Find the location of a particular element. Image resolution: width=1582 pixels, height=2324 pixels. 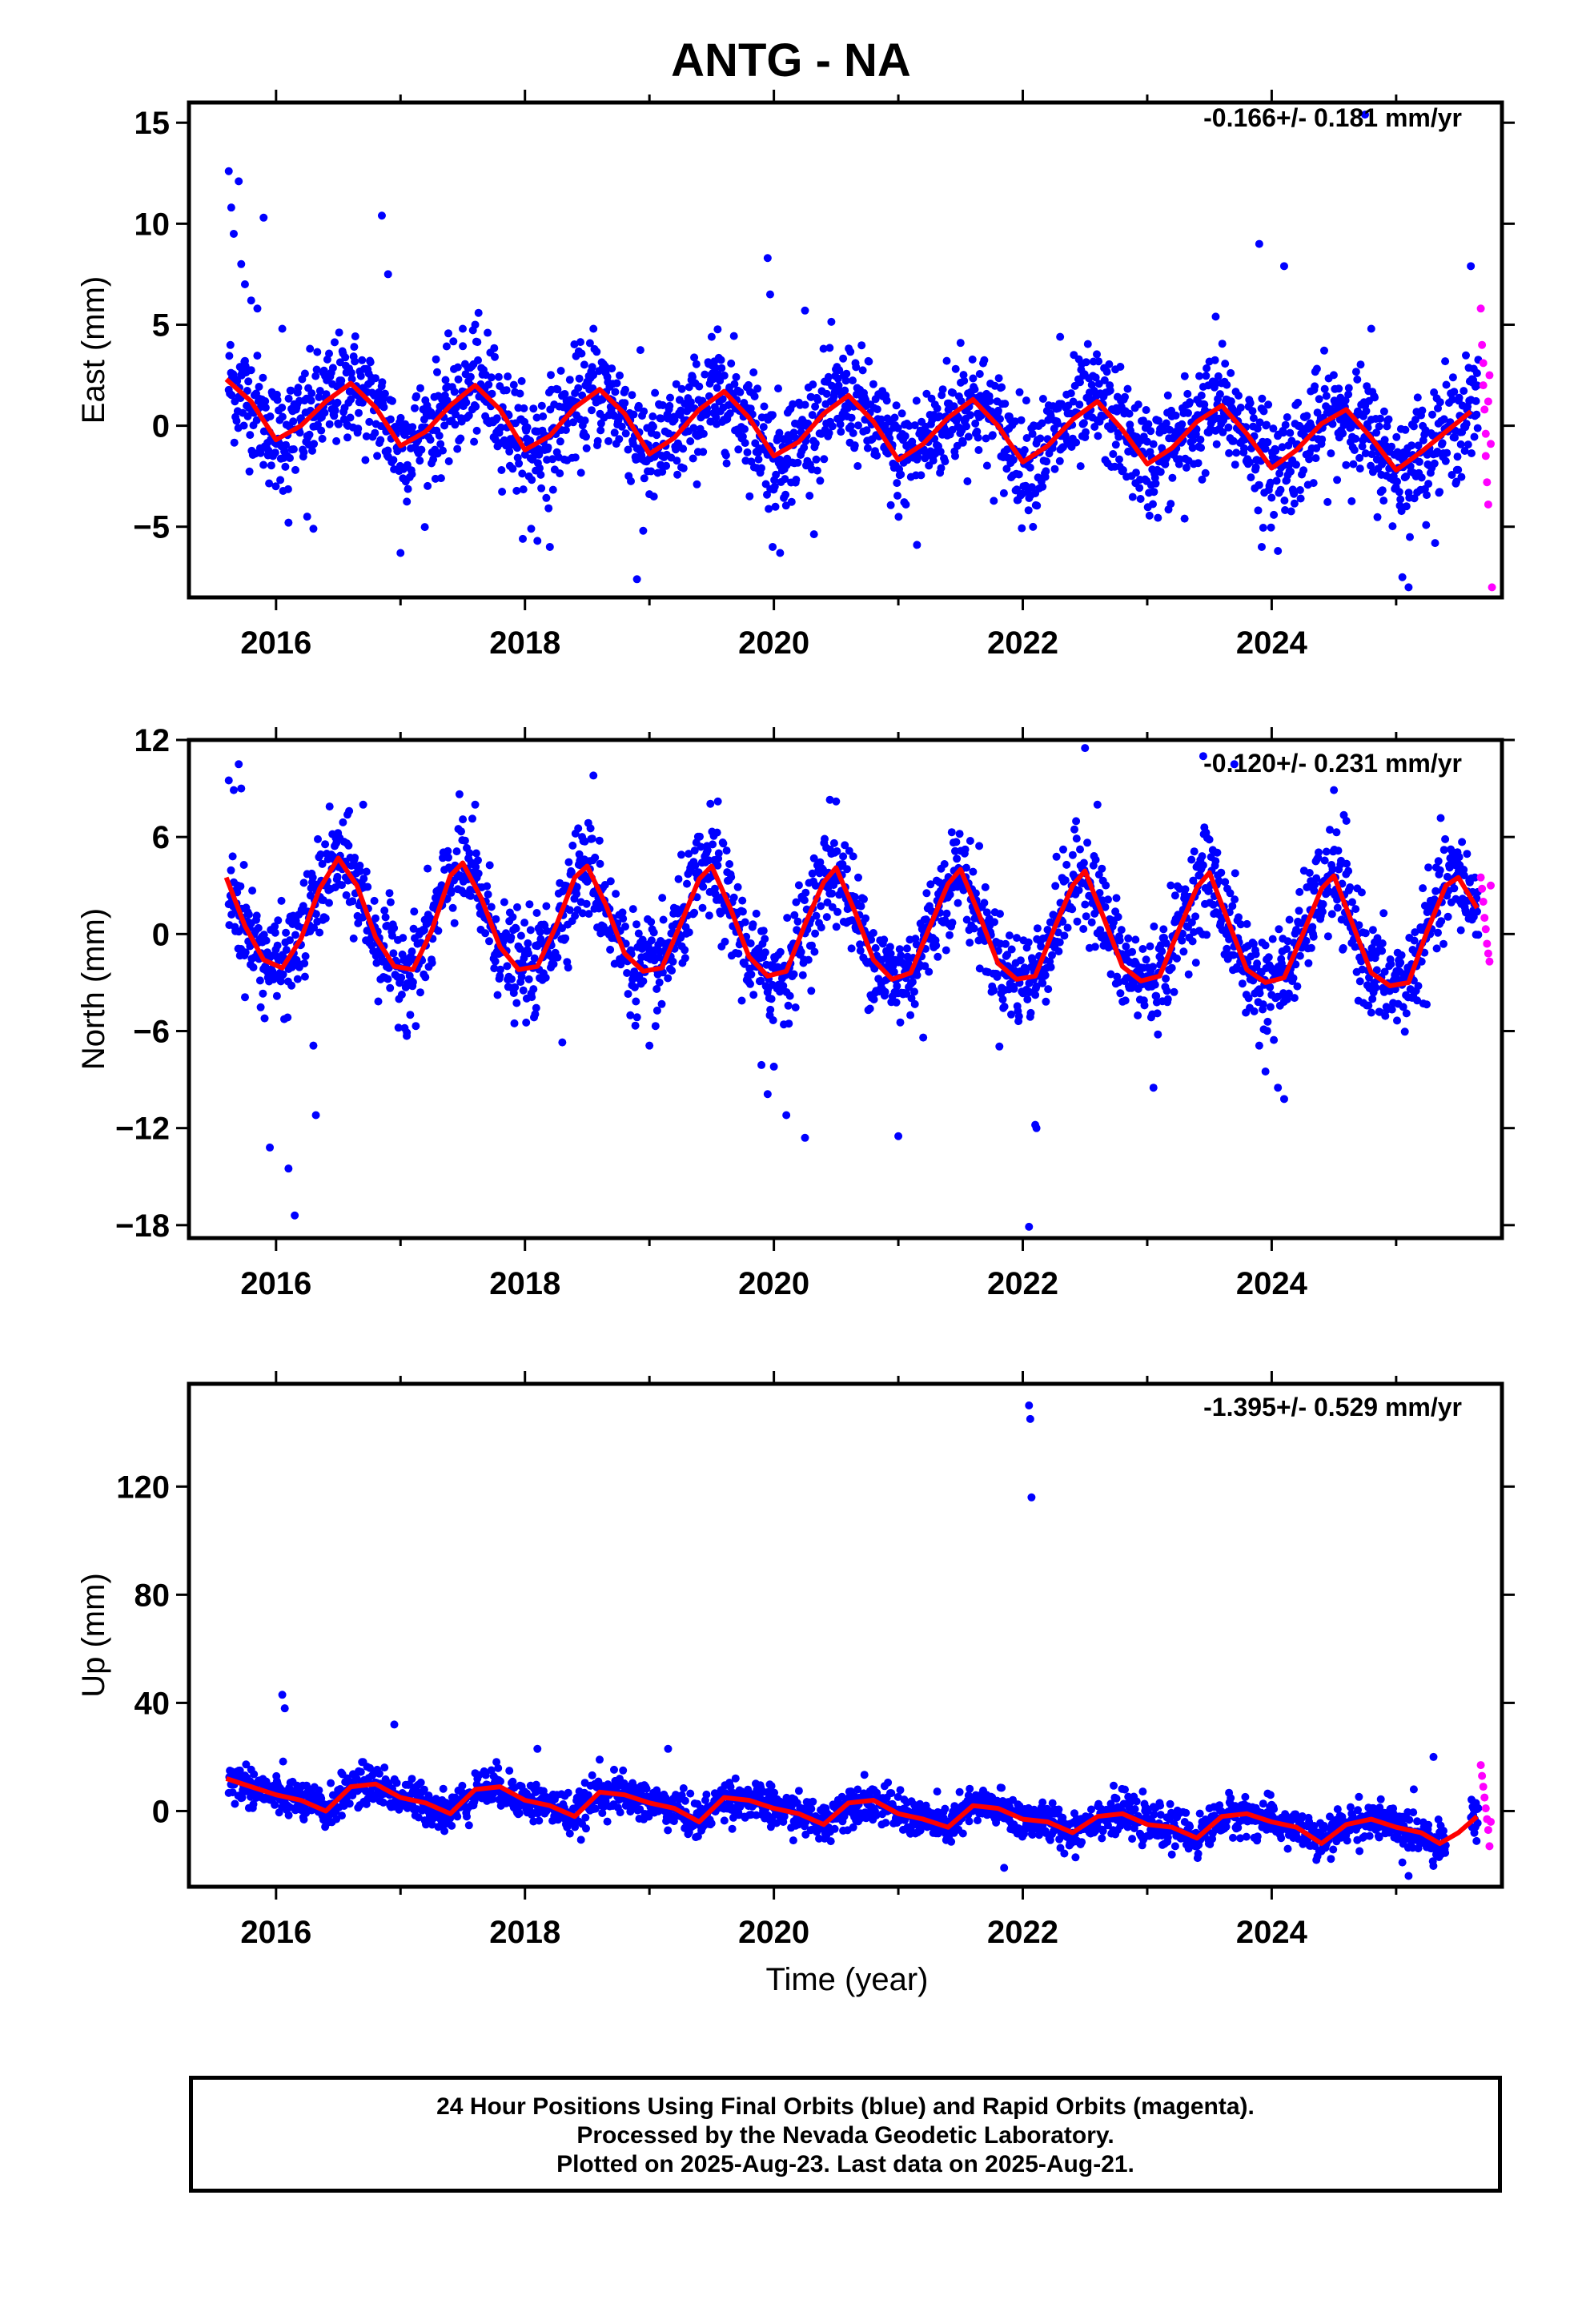

y-tick-label: 5 is located at coordinates (161, 325).